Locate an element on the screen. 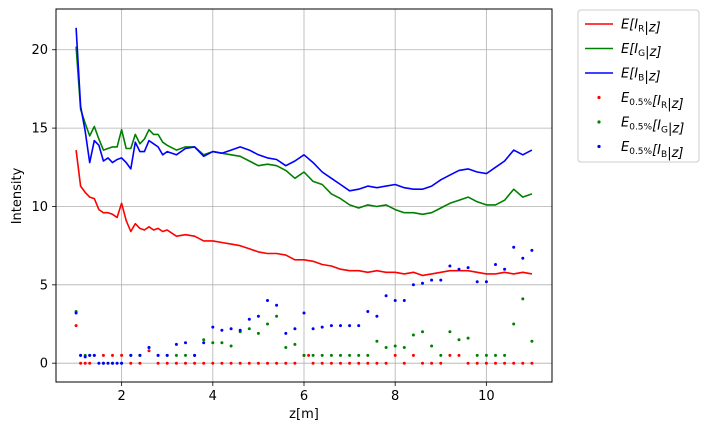  legend-text-part: [I is located at coordinates (656, 101).